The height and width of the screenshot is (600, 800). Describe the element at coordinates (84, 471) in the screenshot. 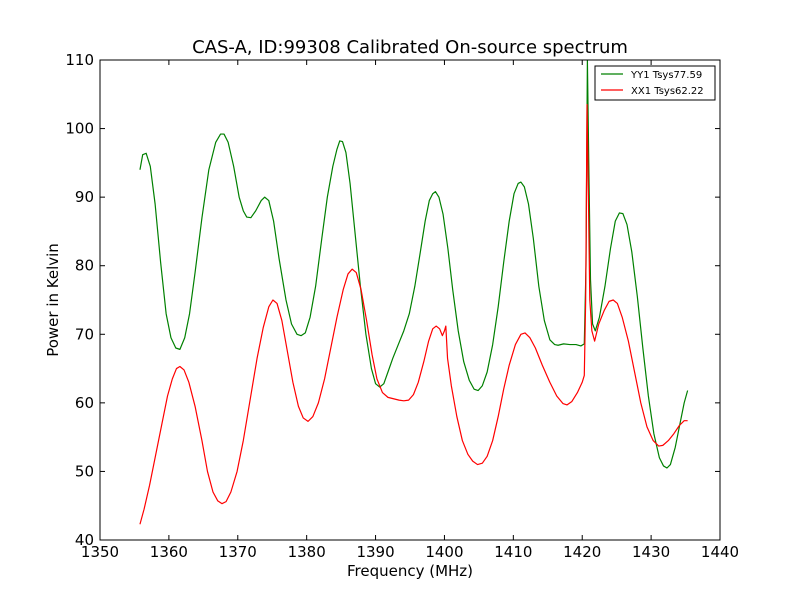

I see `y-tick-label: 50` at that location.